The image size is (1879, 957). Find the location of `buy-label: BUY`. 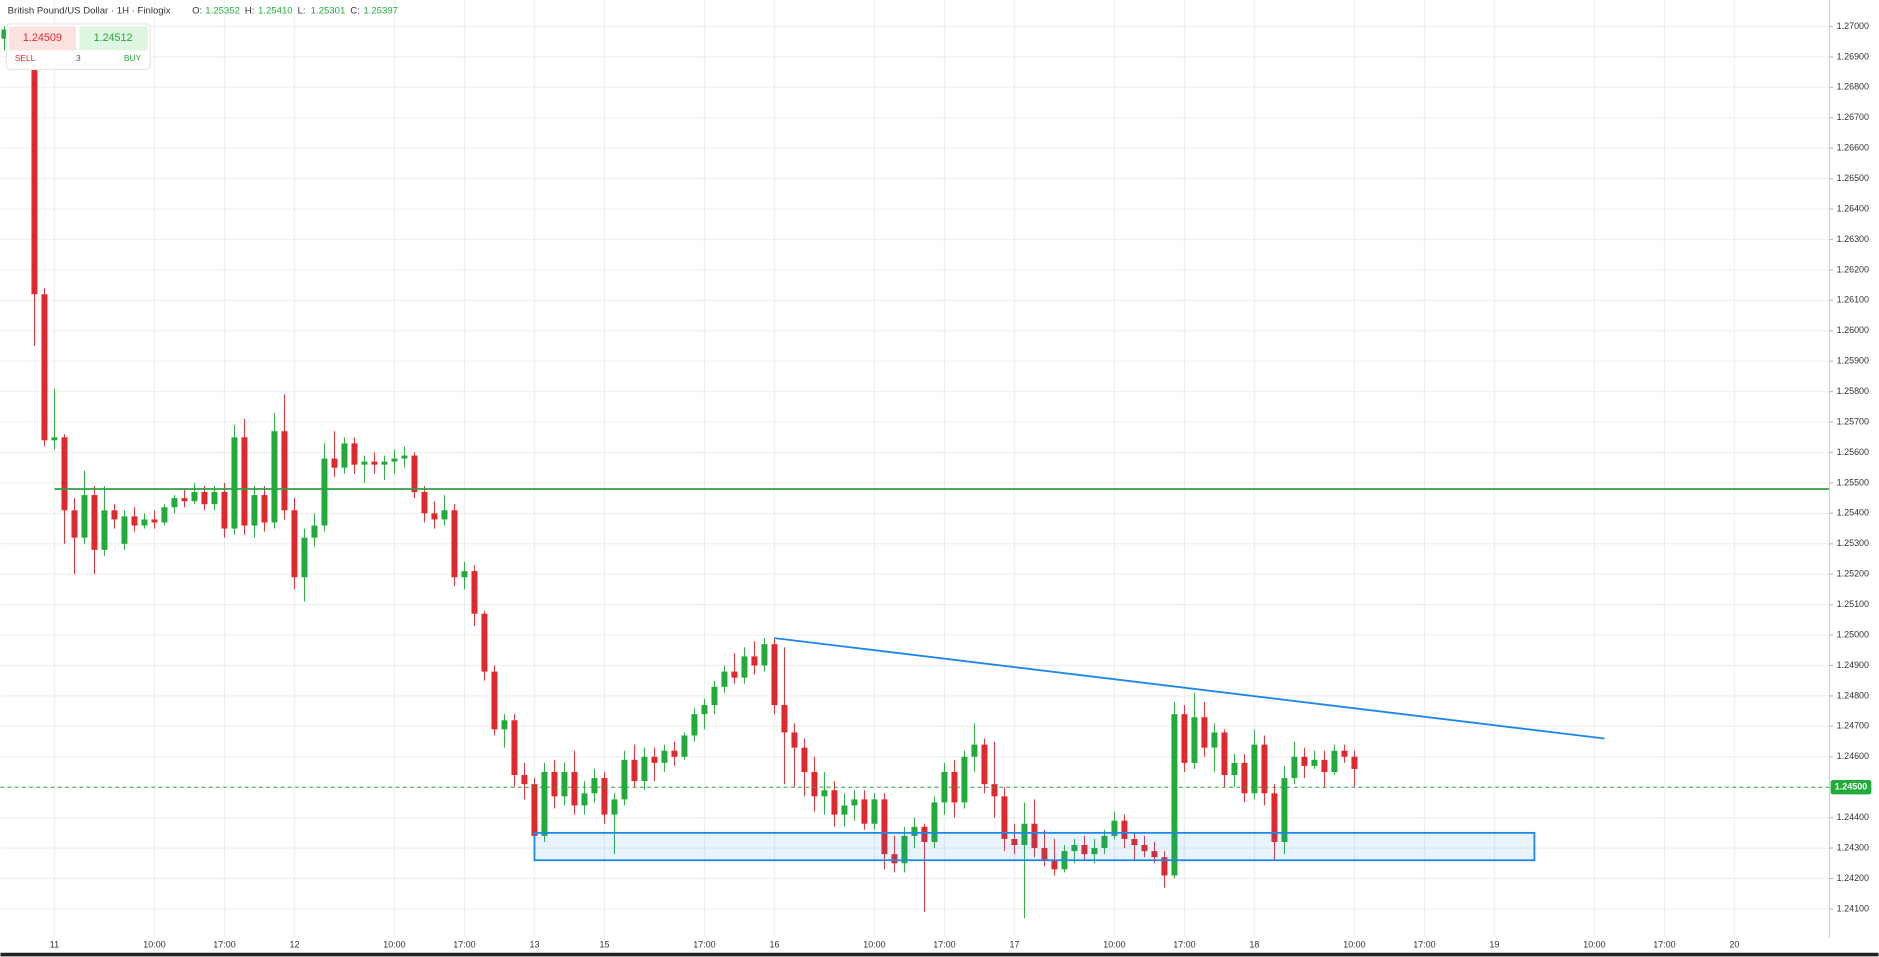

buy-label: BUY is located at coordinates (133, 58).